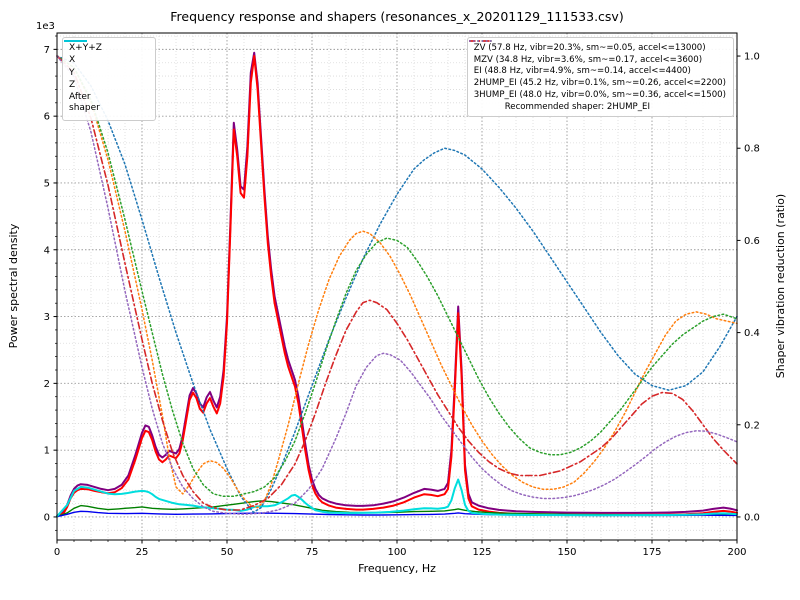 The image size is (800, 600). What do you see at coordinates (47, 317) in the screenshot?
I see `svg-text: 3` at bounding box center [47, 317].